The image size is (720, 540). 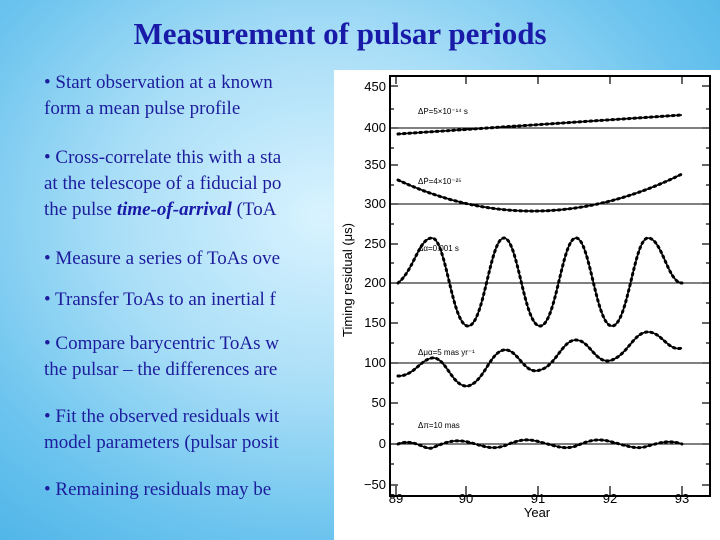 I want to click on x-axis-label: Year, so click(x=537, y=512).